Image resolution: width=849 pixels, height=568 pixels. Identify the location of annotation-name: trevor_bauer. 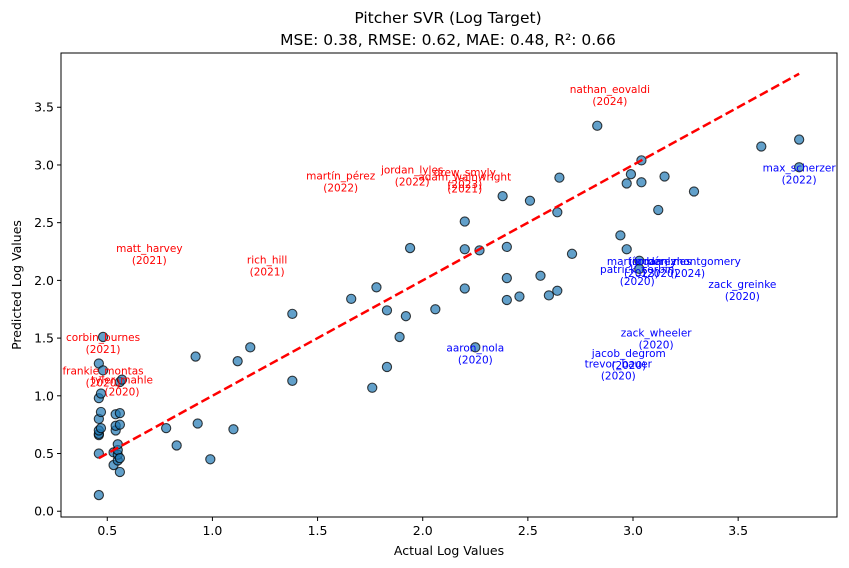
(619, 364).